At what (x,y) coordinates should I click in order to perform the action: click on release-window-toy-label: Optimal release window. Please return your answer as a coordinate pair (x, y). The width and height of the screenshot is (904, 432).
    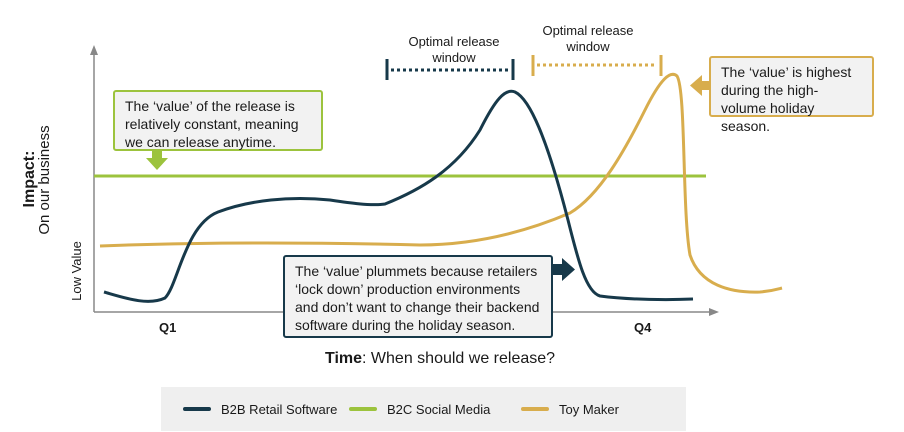
    Looking at the image, I should click on (588, 39).